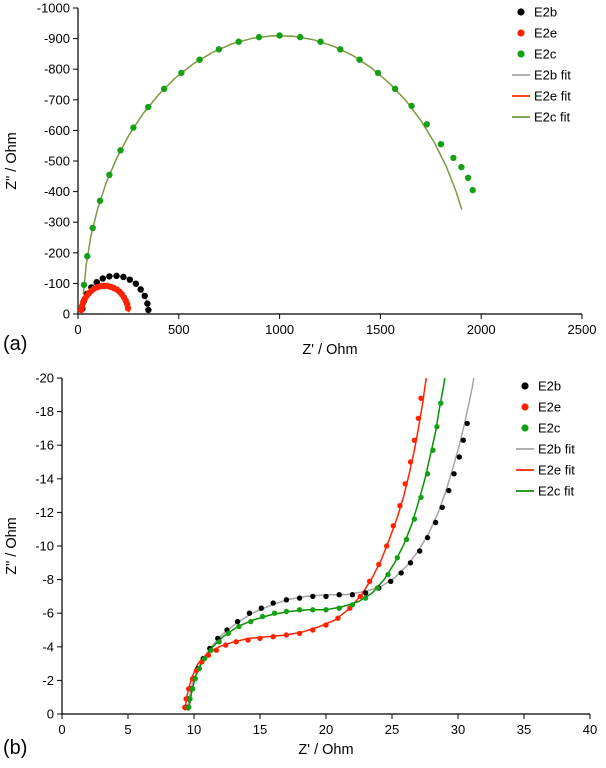  I want to click on legend-label: E2c, so click(549, 428).